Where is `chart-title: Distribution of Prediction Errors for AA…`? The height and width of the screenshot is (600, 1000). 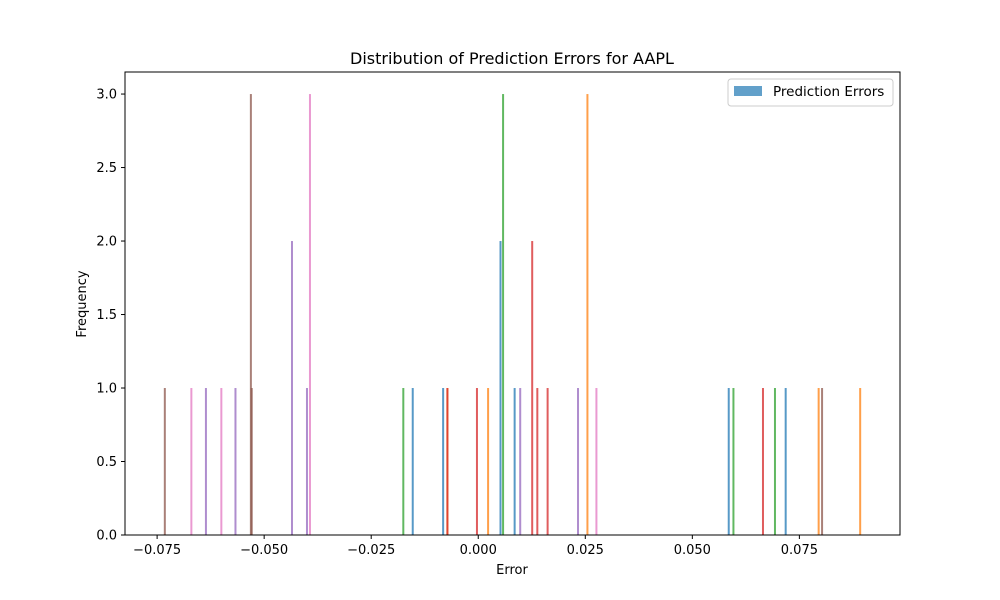
chart-title: Distribution of Prediction Errors for AA… is located at coordinates (512, 58).